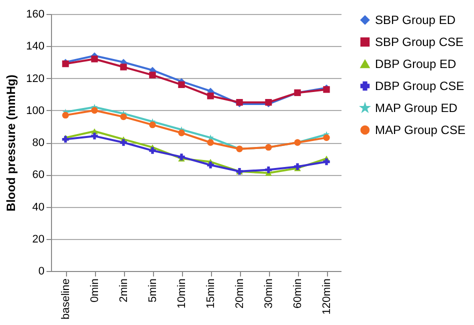 The height and width of the screenshot is (325, 474). What do you see at coordinates (240, 293) in the screenshot?
I see `x-tick-label: 20min` at bounding box center [240, 293].